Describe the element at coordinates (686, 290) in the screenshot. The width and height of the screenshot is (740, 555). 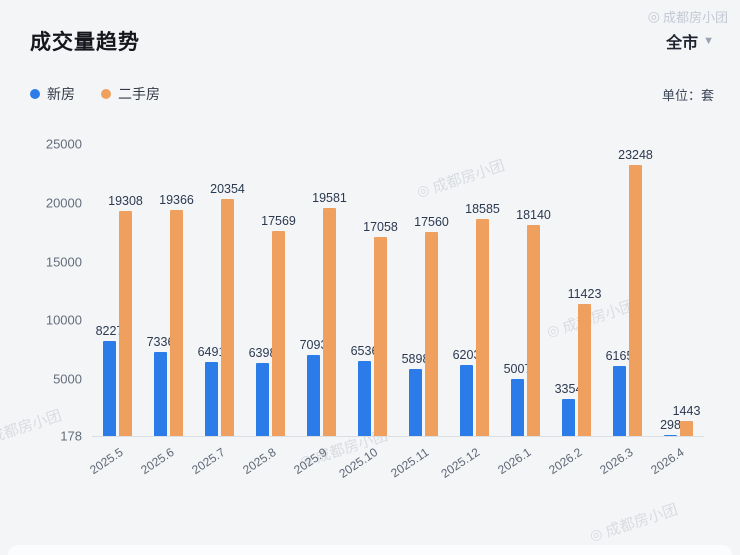
I see `bar-slot: 1443` at that location.